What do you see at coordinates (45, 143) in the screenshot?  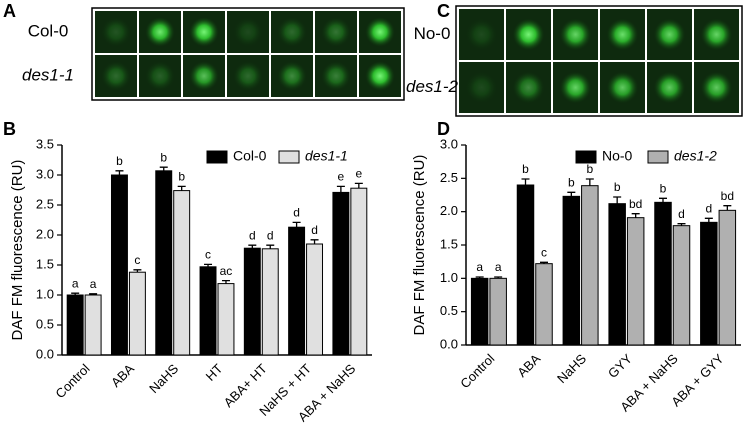 I see `y-tick-label: 3.5` at bounding box center [45, 143].